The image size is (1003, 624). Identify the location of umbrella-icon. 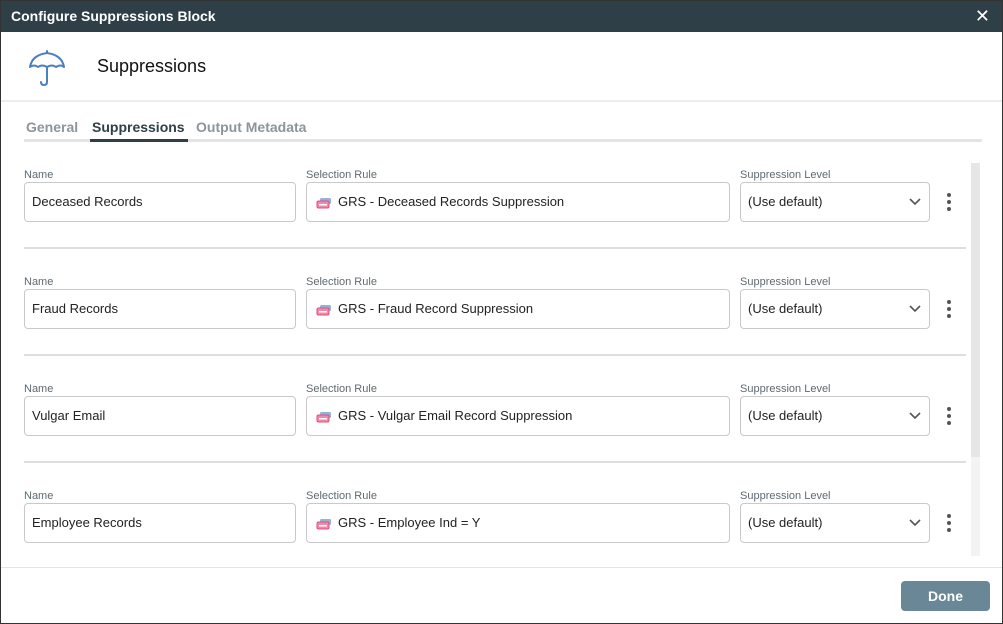
(47, 68).